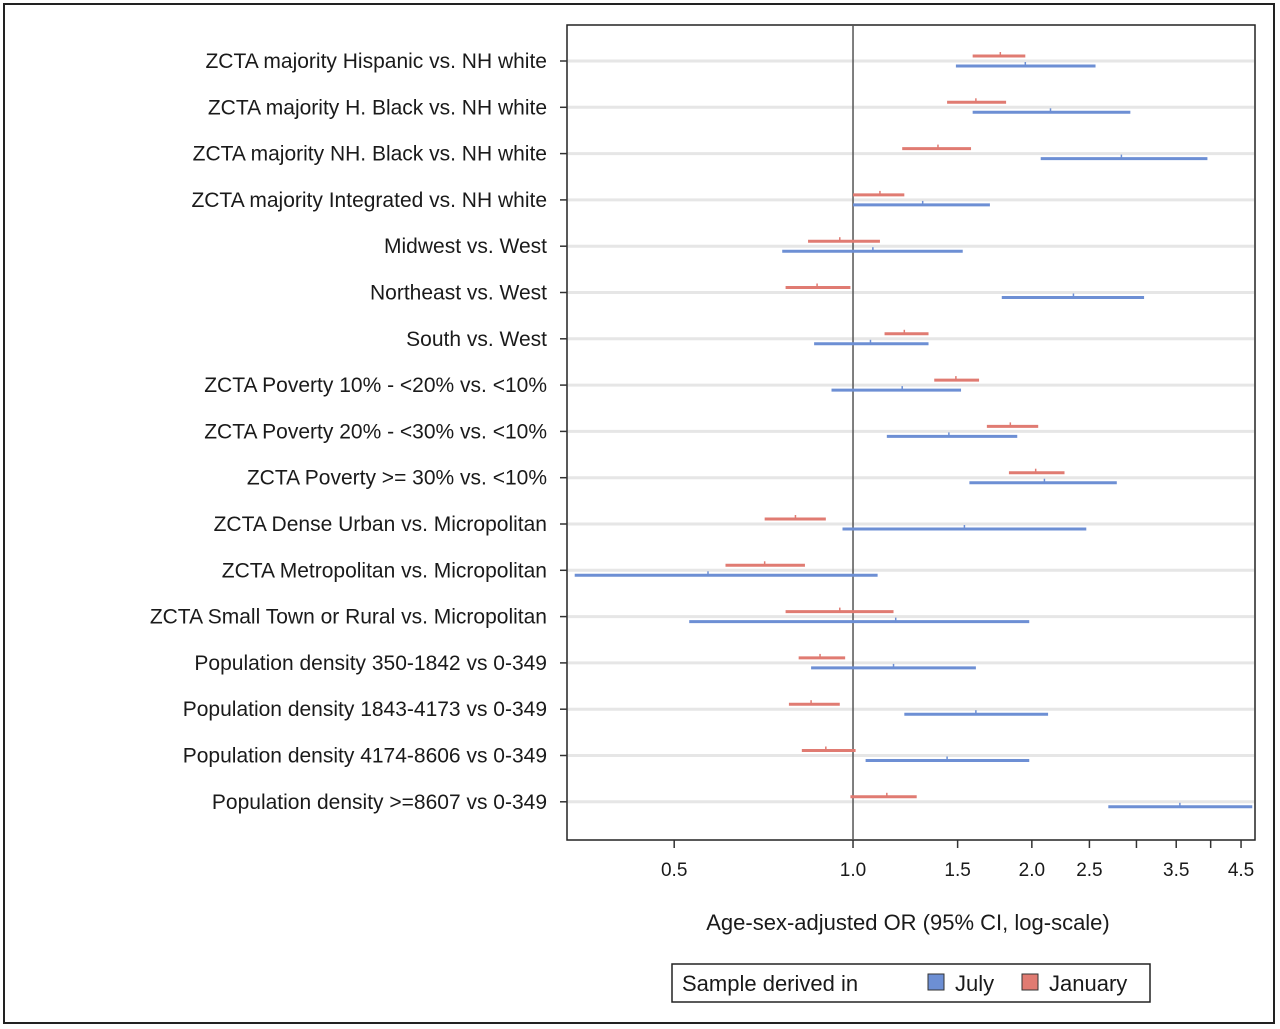  What do you see at coordinates (458, 293) in the screenshot?
I see `category-label-northeast-vs-west: Northeast vs. West` at bounding box center [458, 293].